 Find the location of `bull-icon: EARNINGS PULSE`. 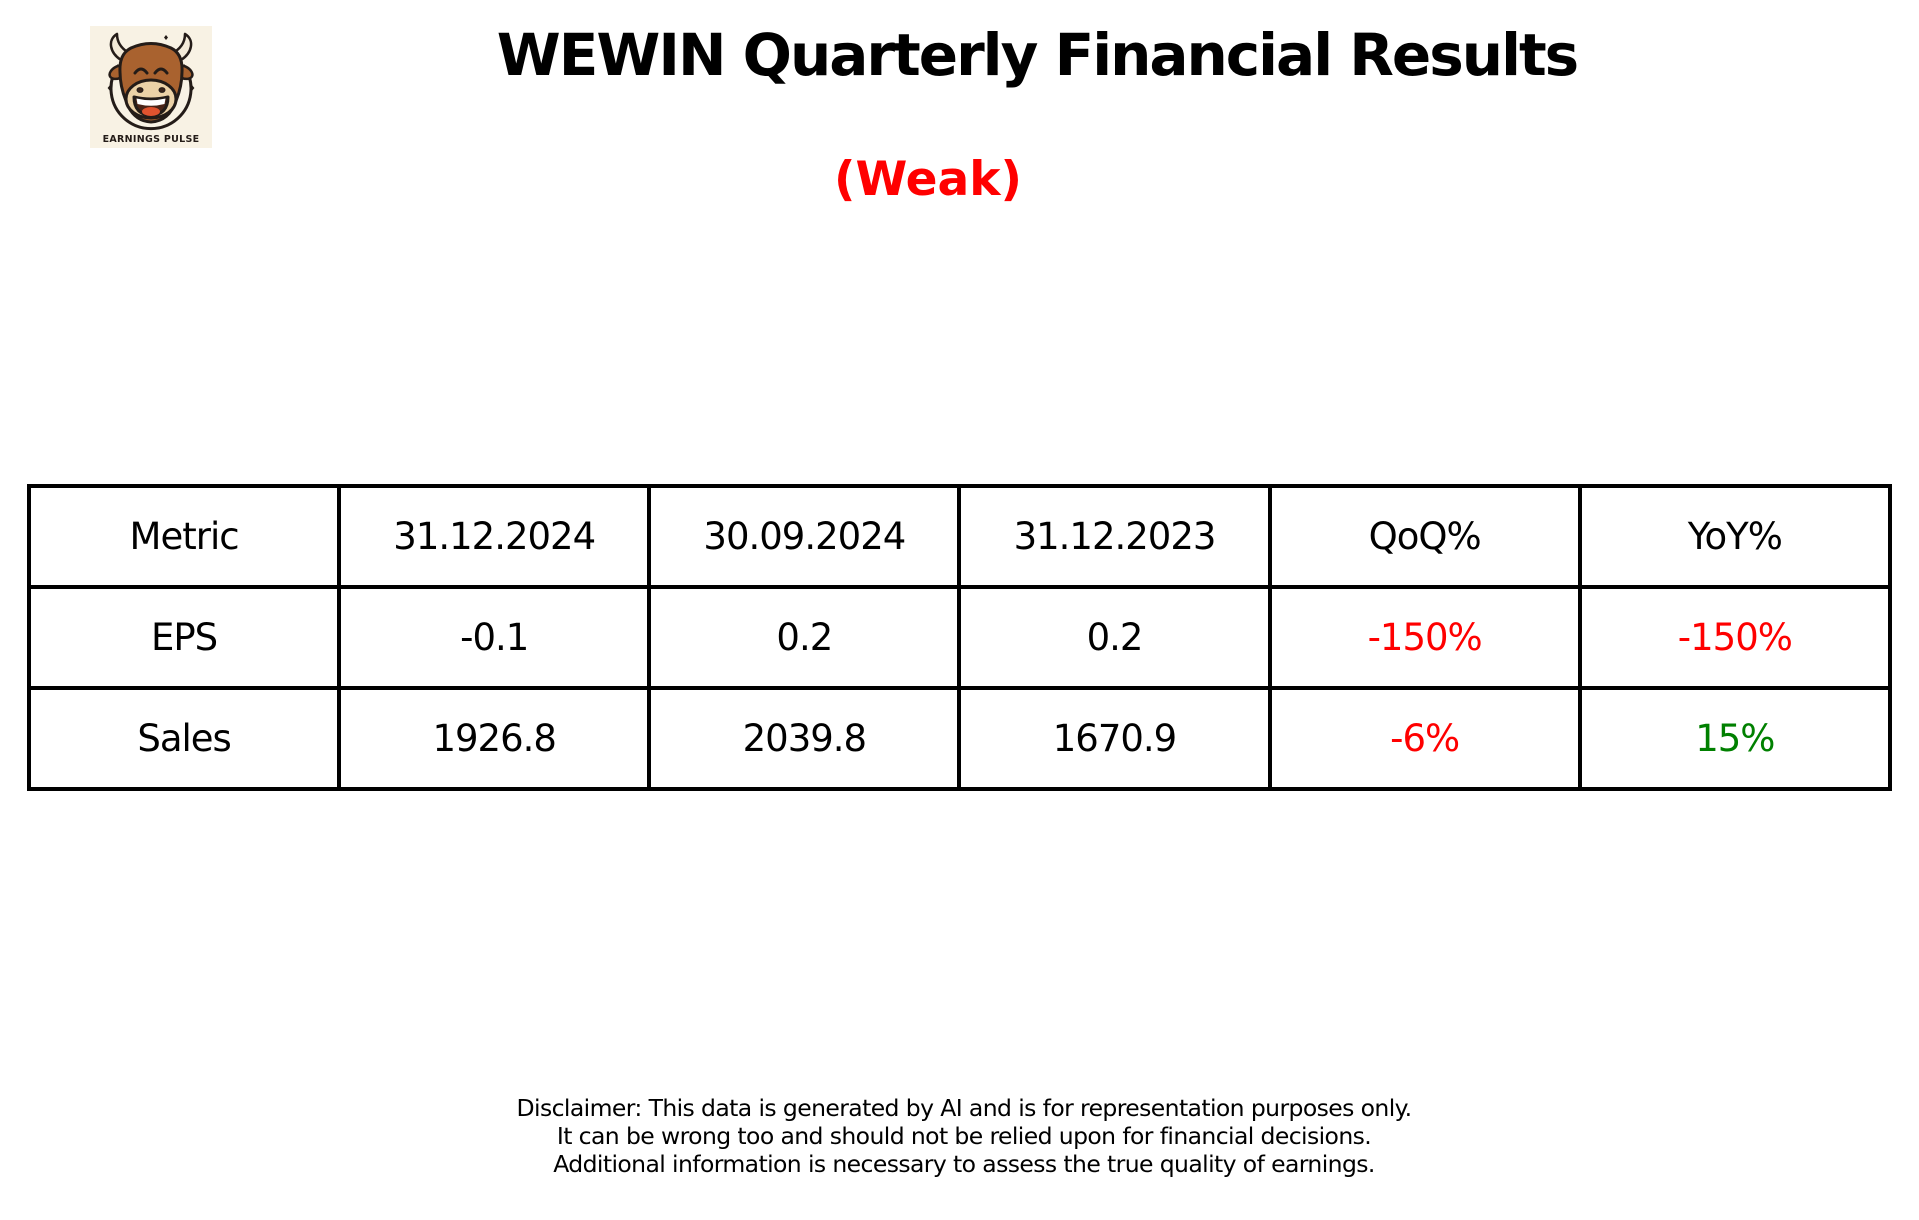

bull-icon: EARNINGS PULSE is located at coordinates (151, 87).